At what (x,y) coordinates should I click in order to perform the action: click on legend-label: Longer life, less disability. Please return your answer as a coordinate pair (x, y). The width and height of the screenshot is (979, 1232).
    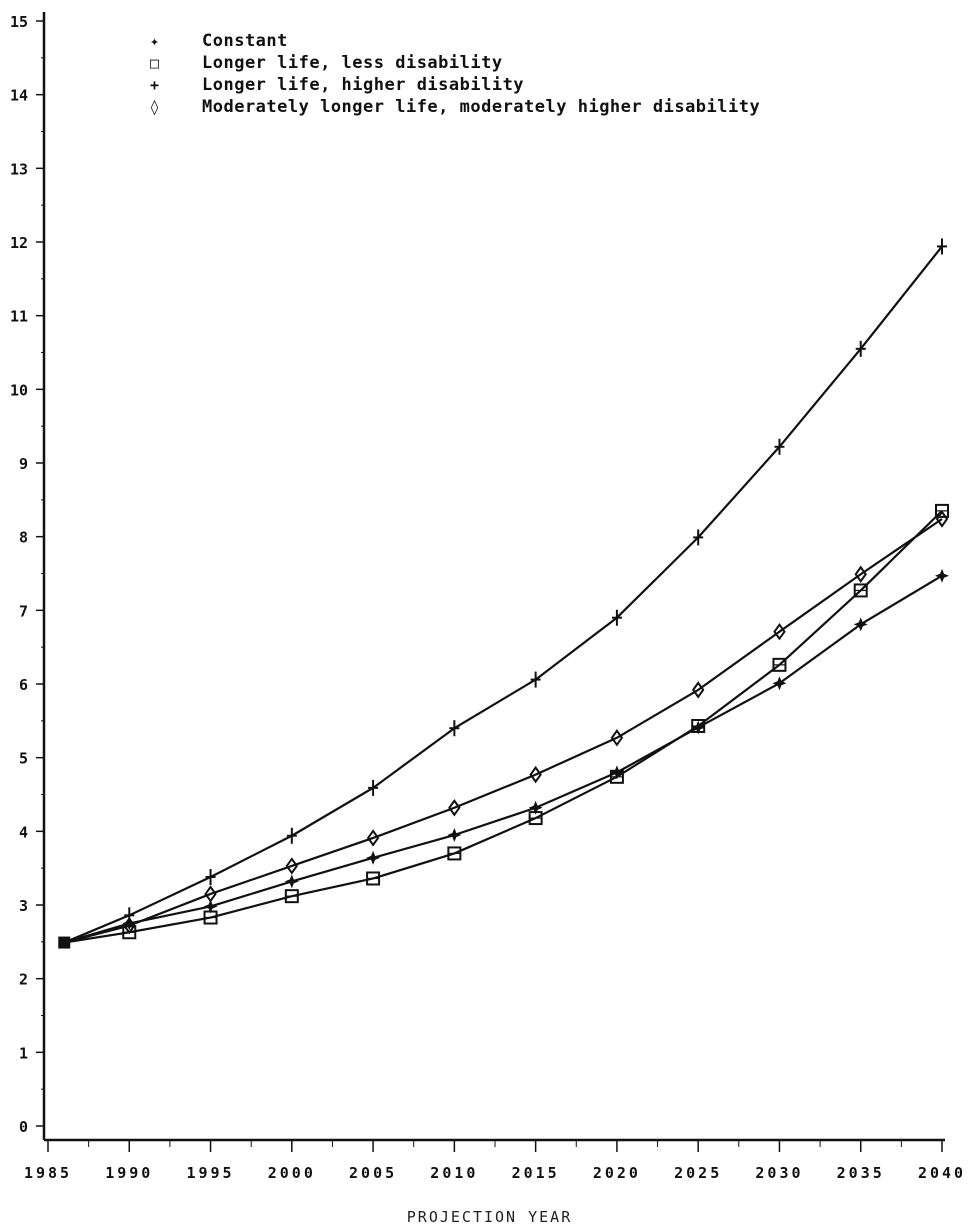
    Looking at the image, I should click on (352, 63).